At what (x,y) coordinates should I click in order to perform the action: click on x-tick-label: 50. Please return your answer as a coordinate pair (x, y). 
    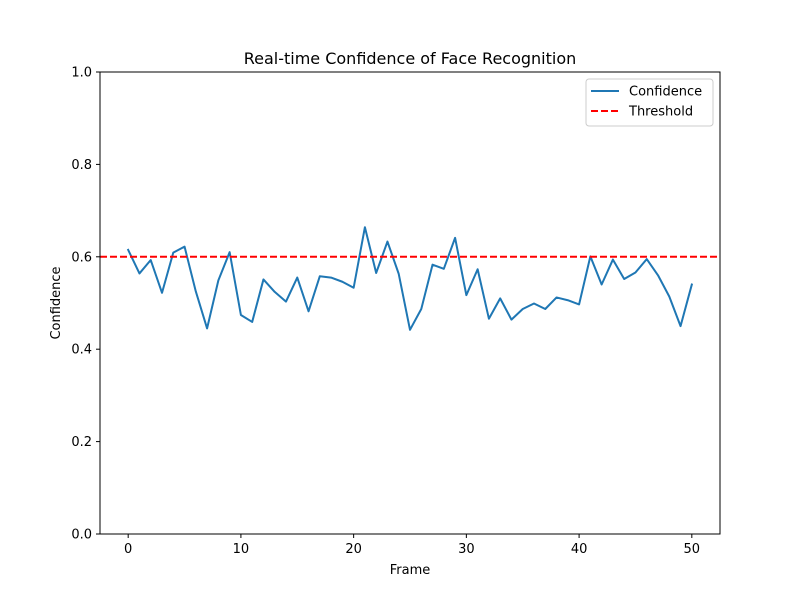
    Looking at the image, I should click on (692, 549).